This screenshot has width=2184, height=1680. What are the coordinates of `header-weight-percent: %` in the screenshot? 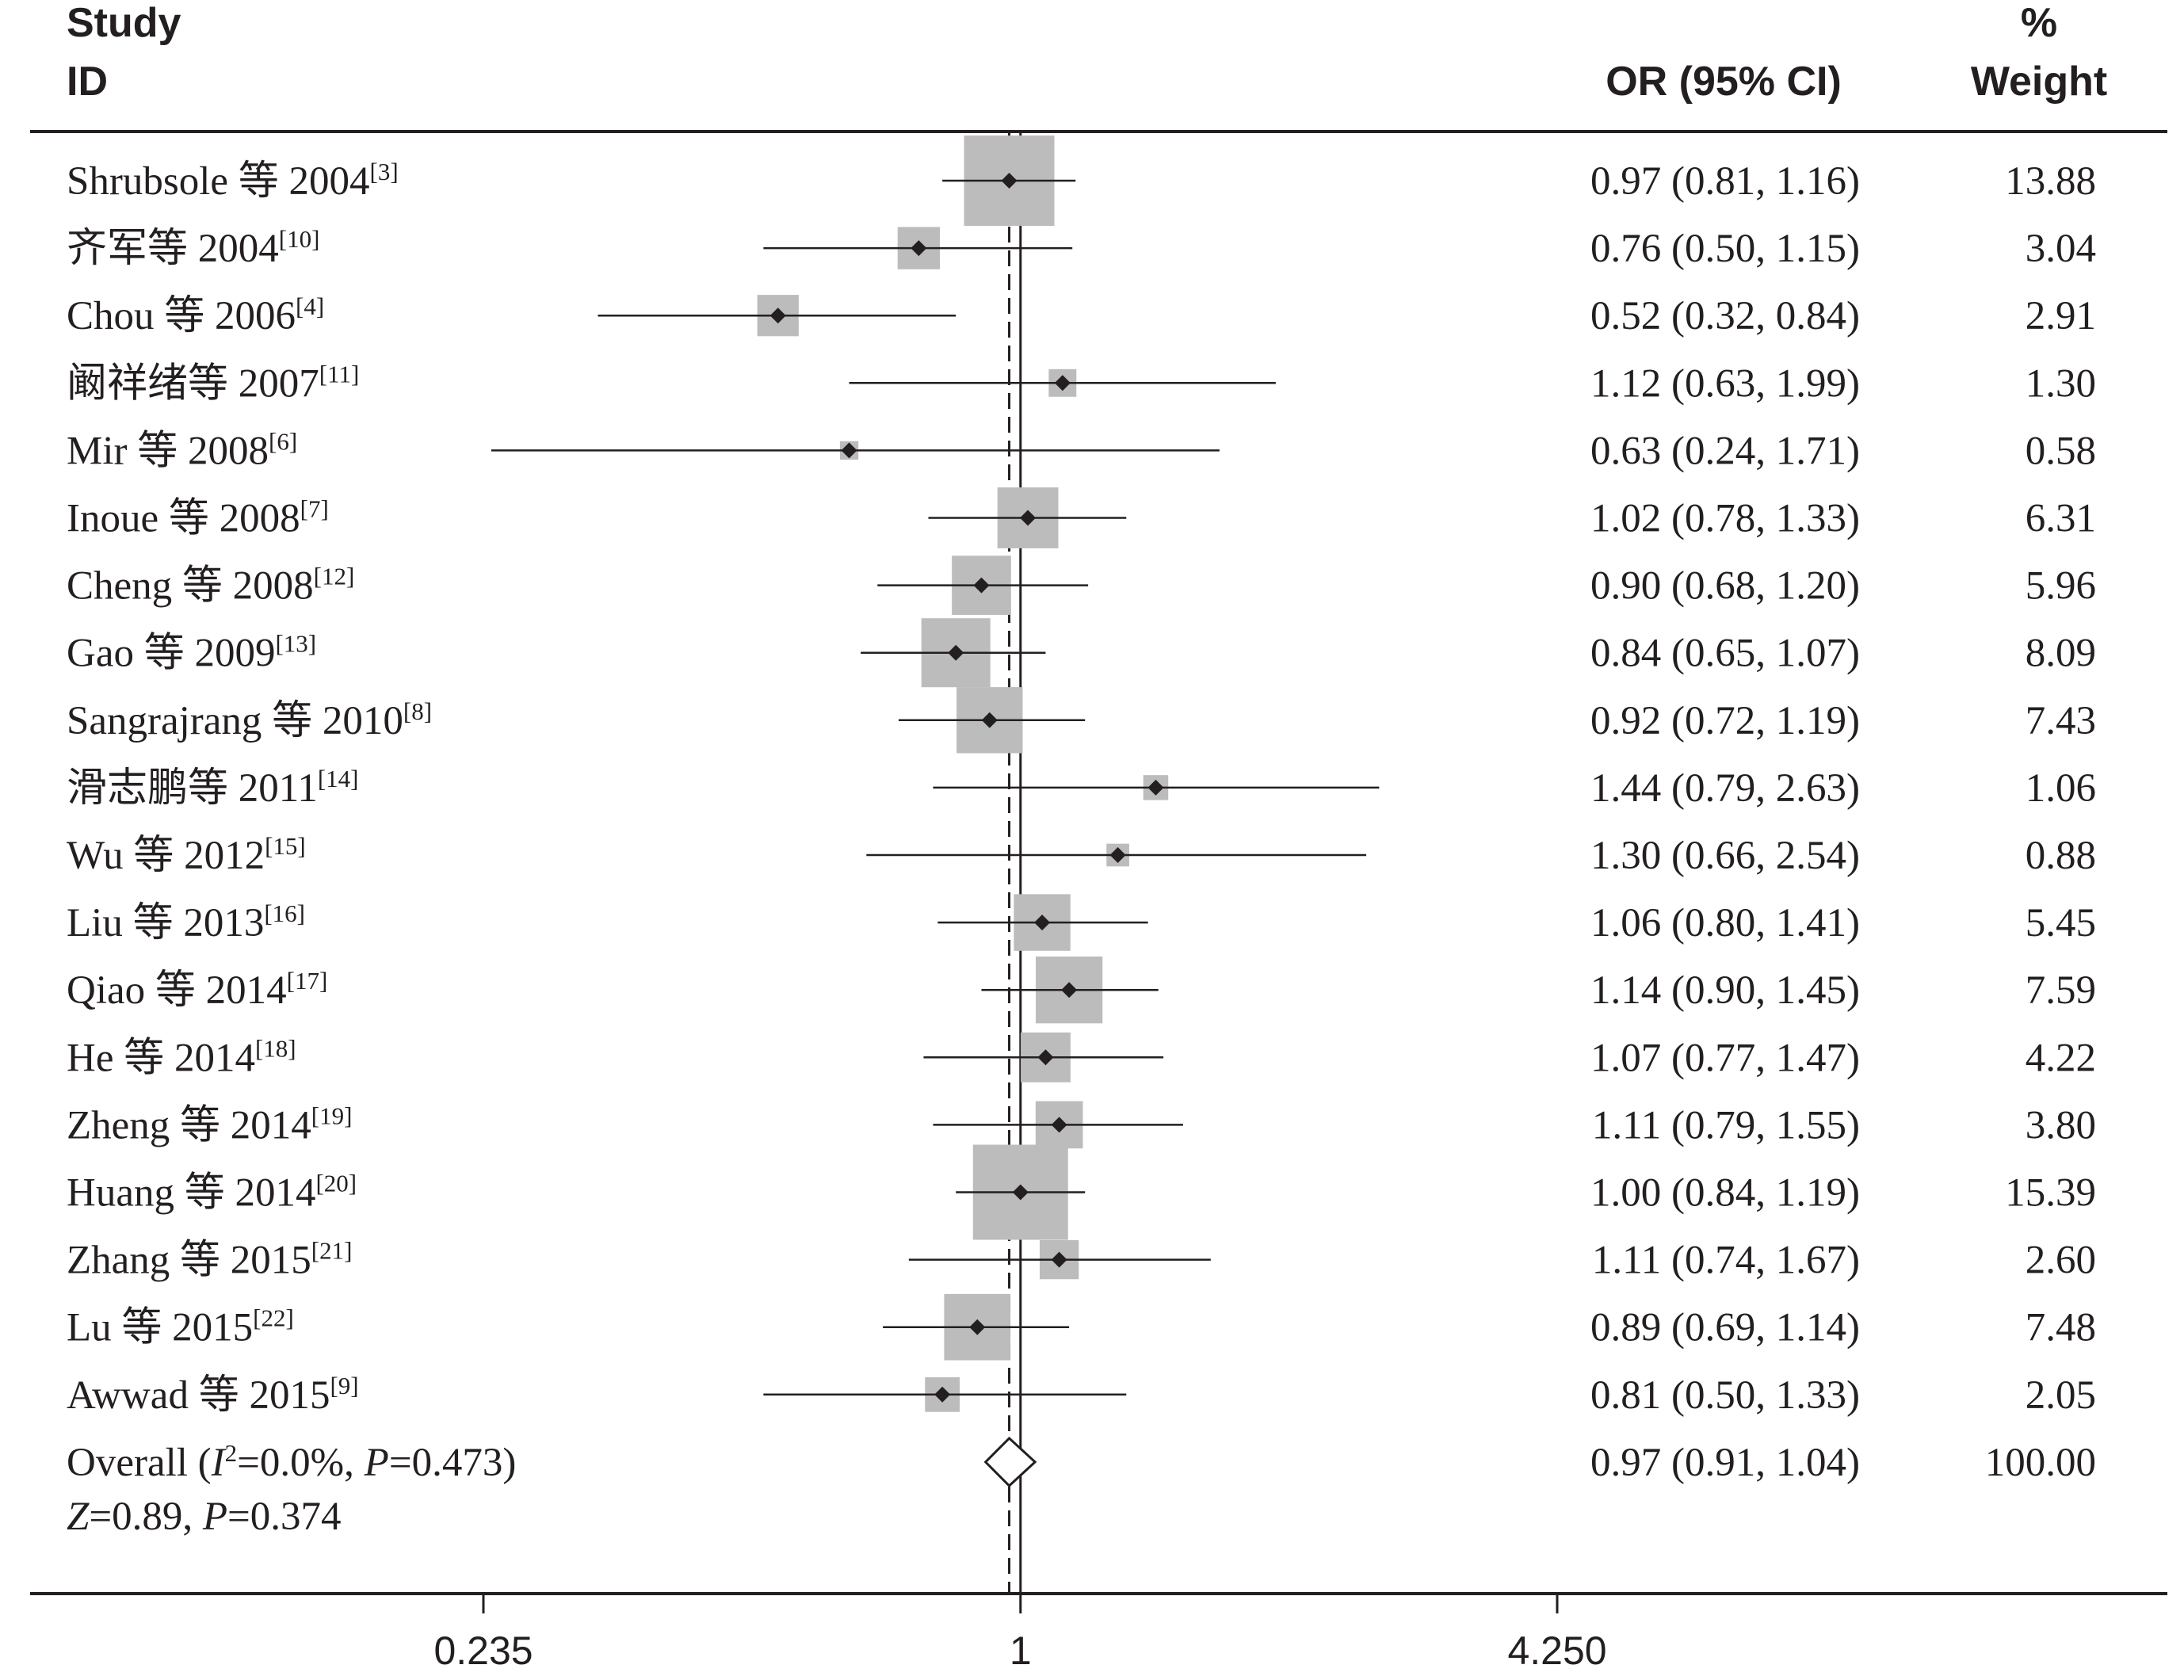 It's located at (2039, 23).